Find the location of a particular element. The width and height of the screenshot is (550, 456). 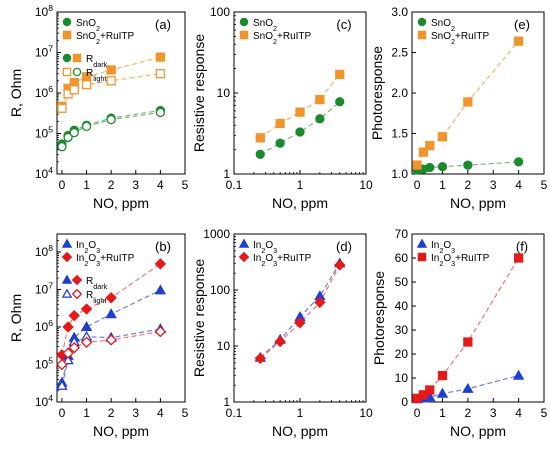

panel-label: (c) is located at coordinates (343, 24).